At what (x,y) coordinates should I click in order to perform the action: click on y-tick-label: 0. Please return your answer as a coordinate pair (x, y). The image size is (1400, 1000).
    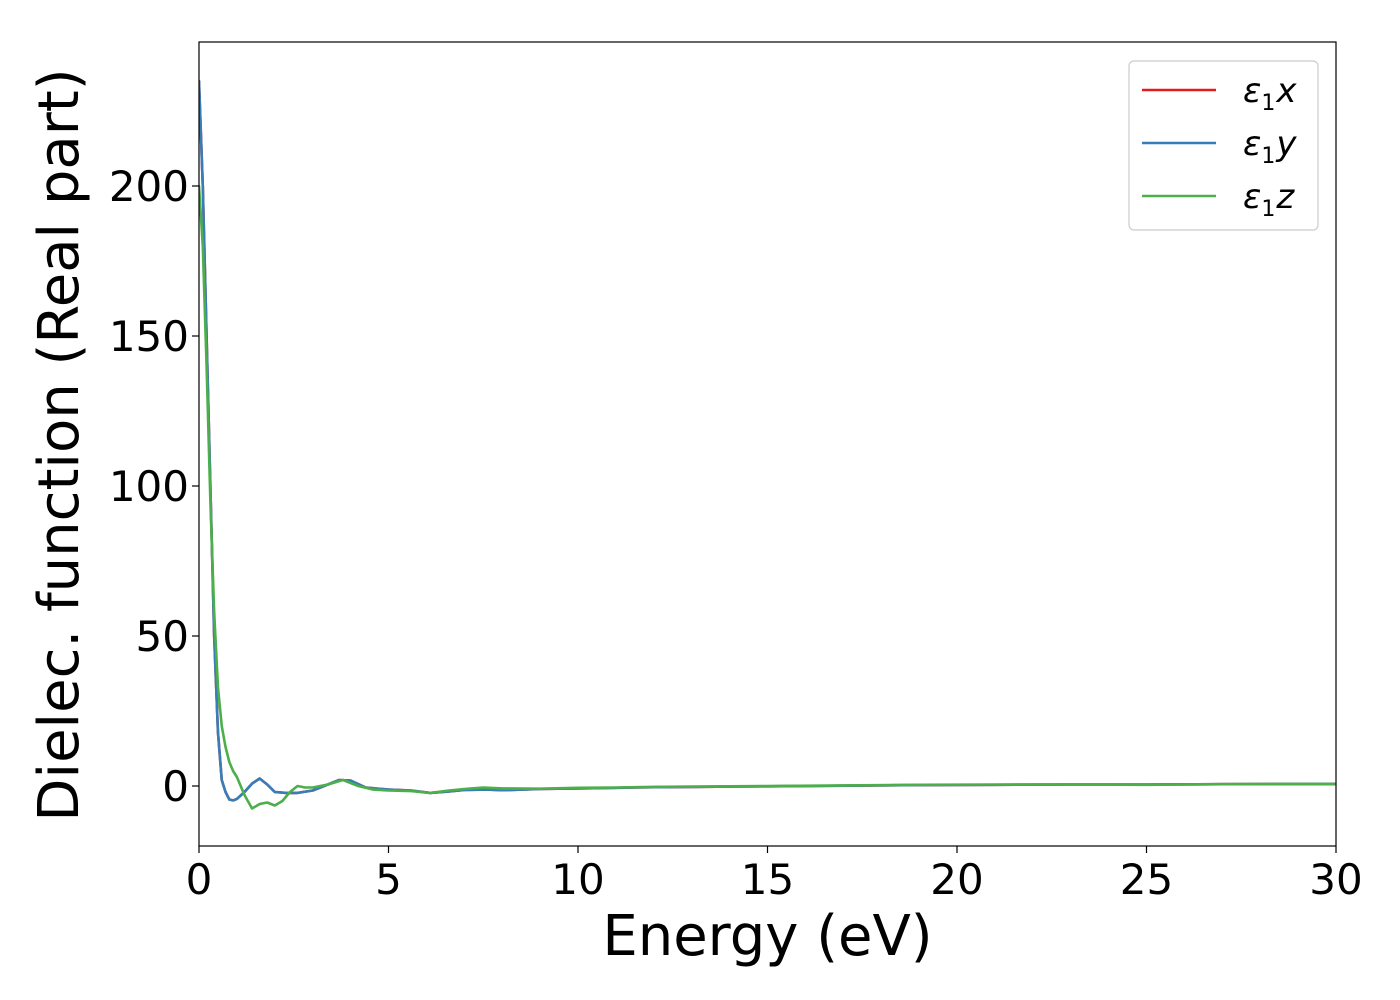
    Looking at the image, I should click on (175, 786).